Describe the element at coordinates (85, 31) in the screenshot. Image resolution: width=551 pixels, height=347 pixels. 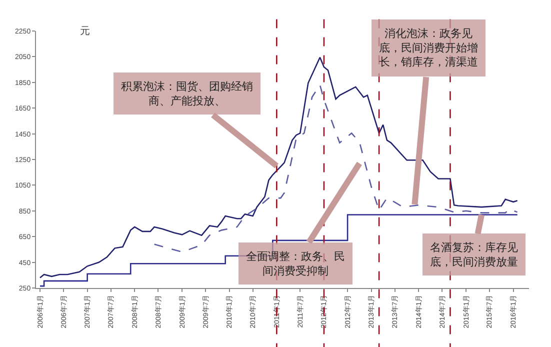
I see `y-axis-title: 元` at that location.